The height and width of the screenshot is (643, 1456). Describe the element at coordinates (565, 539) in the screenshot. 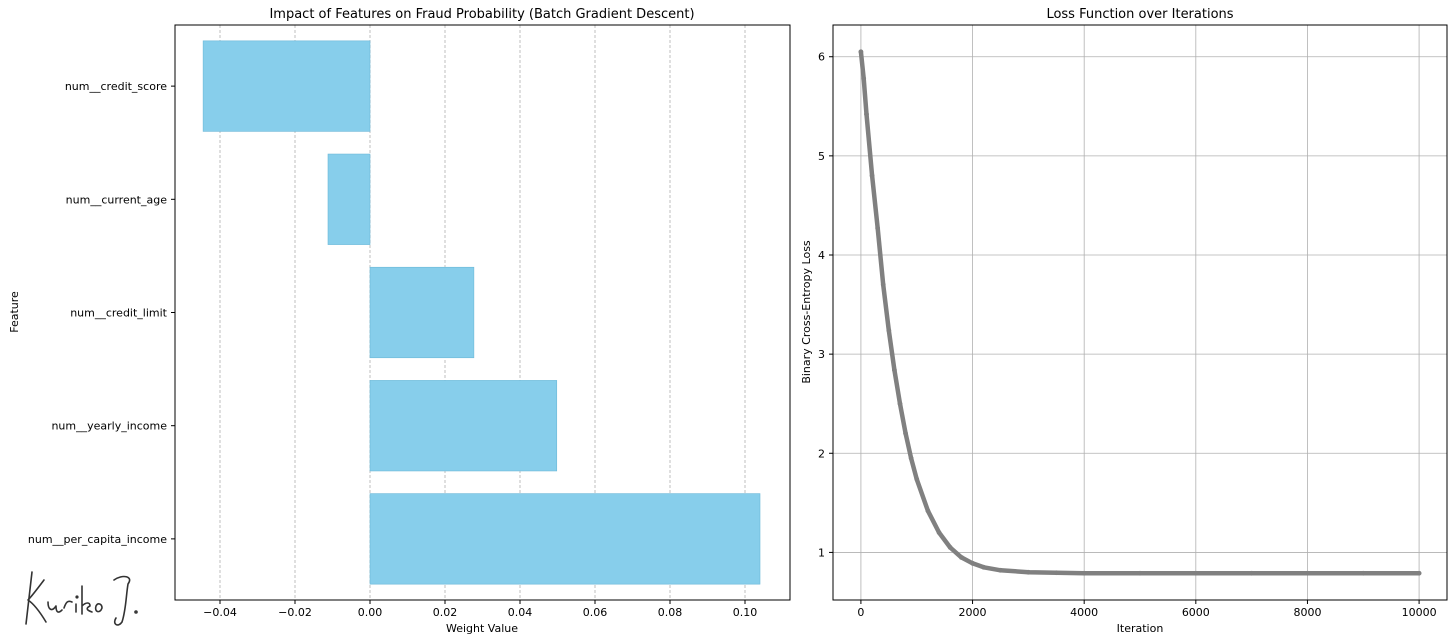

I see `bar-num__per_capita_income` at that location.